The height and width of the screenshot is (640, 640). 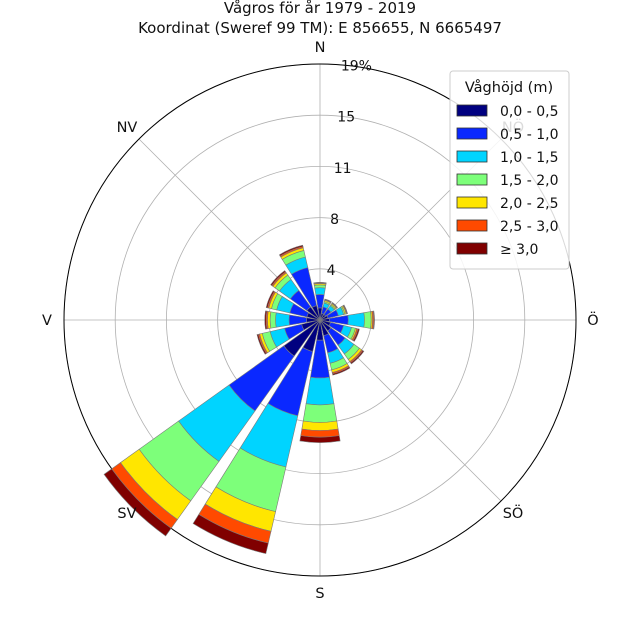 I want to click on bar-segment-NÖ-6, so click(x=334, y=305).